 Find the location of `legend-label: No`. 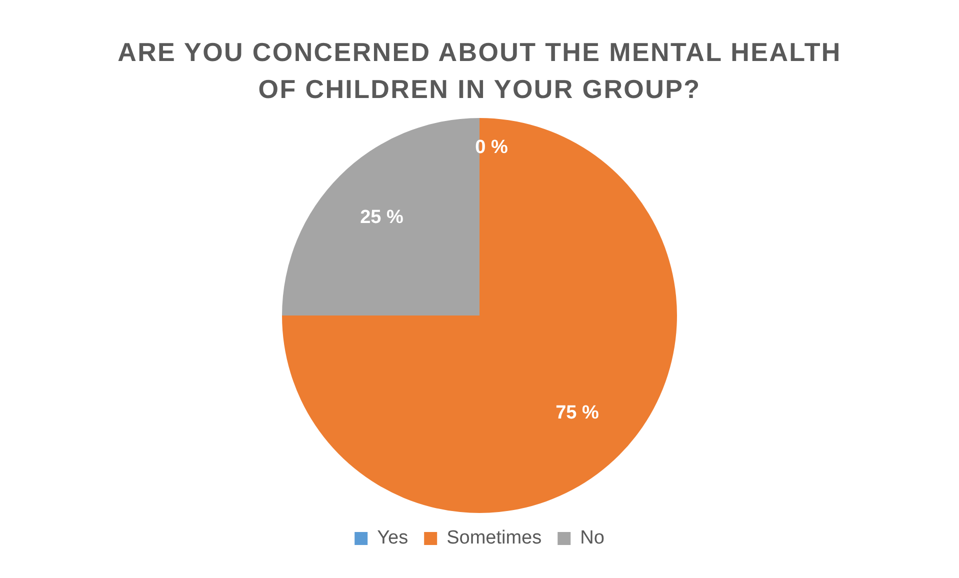

legend-label: No is located at coordinates (592, 538).